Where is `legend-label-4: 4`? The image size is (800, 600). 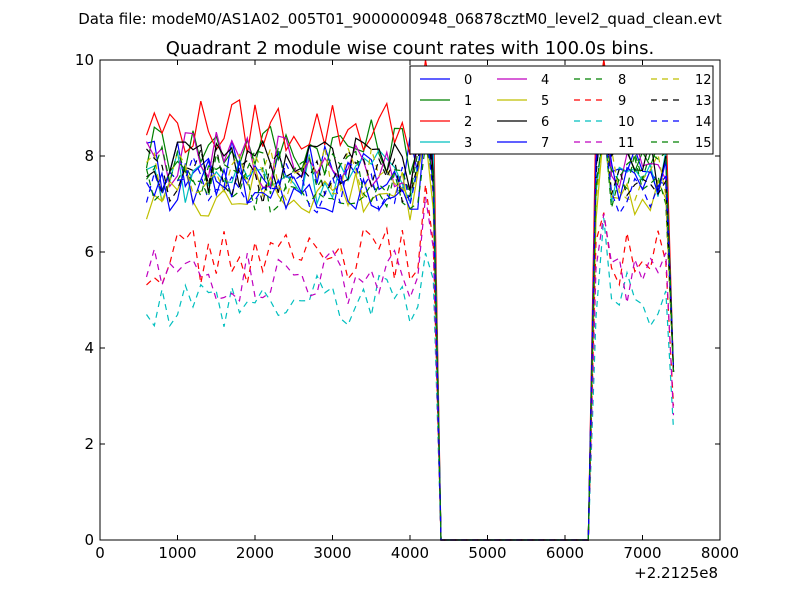 legend-label-4: 4 is located at coordinates (545, 80).